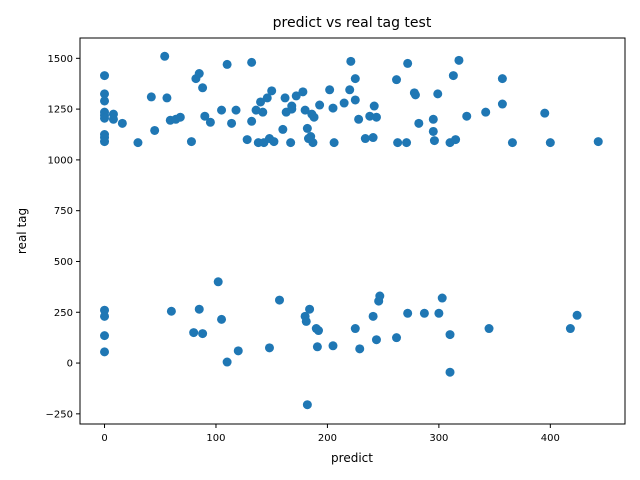  I want to click on x-axis-label: predict, so click(352, 458).